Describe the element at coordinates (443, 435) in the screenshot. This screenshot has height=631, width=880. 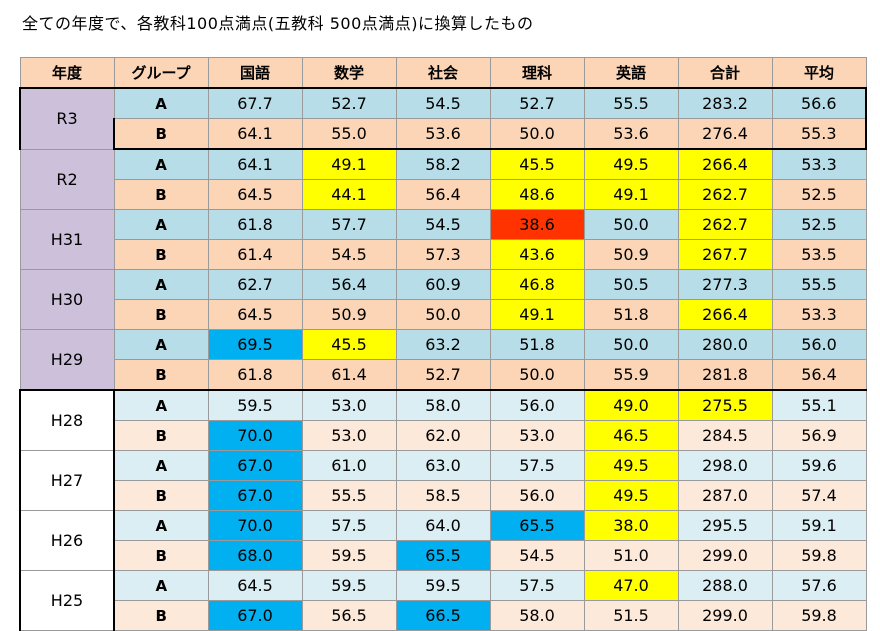
I see `social-score-cell: 62.0` at that location.